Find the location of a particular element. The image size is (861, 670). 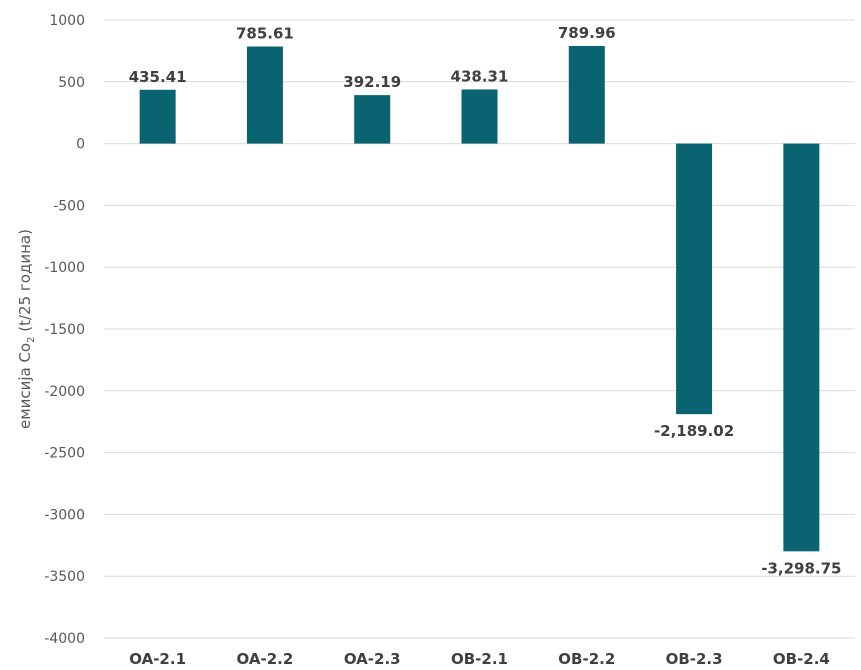

y-tick-label: -1000 is located at coordinates (64, 268).